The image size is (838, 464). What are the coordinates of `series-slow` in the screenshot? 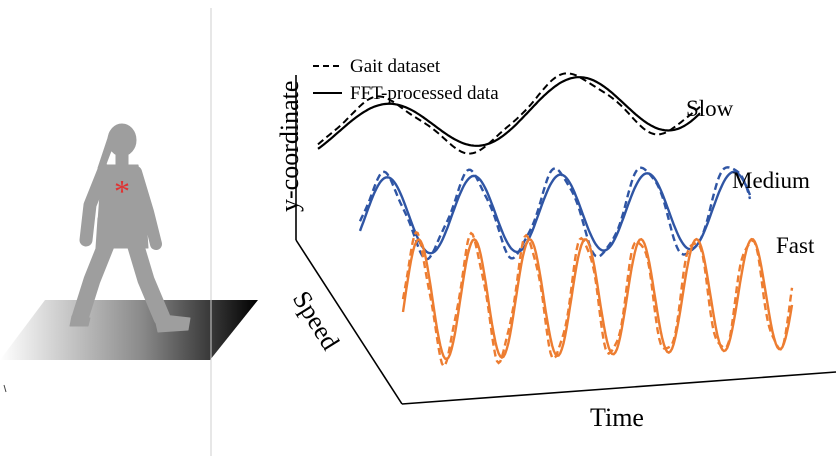 It's located at (509, 113).